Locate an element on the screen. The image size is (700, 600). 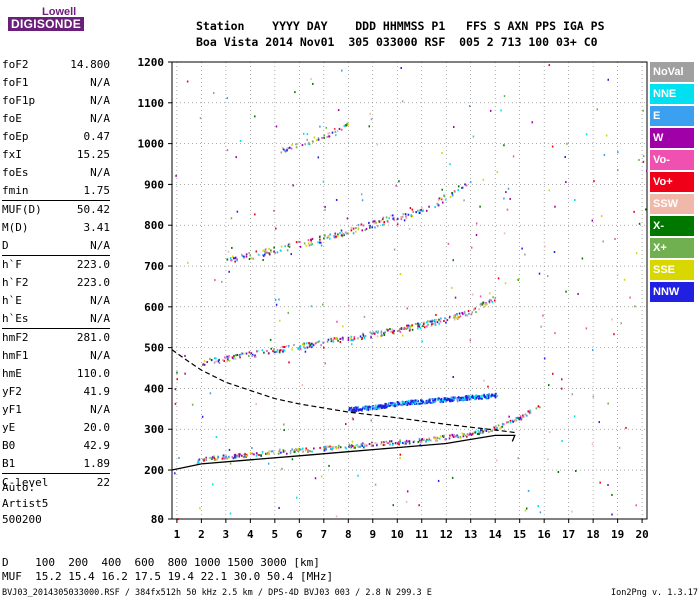
param-row: B1 1.89 is located at coordinates (56, 464).